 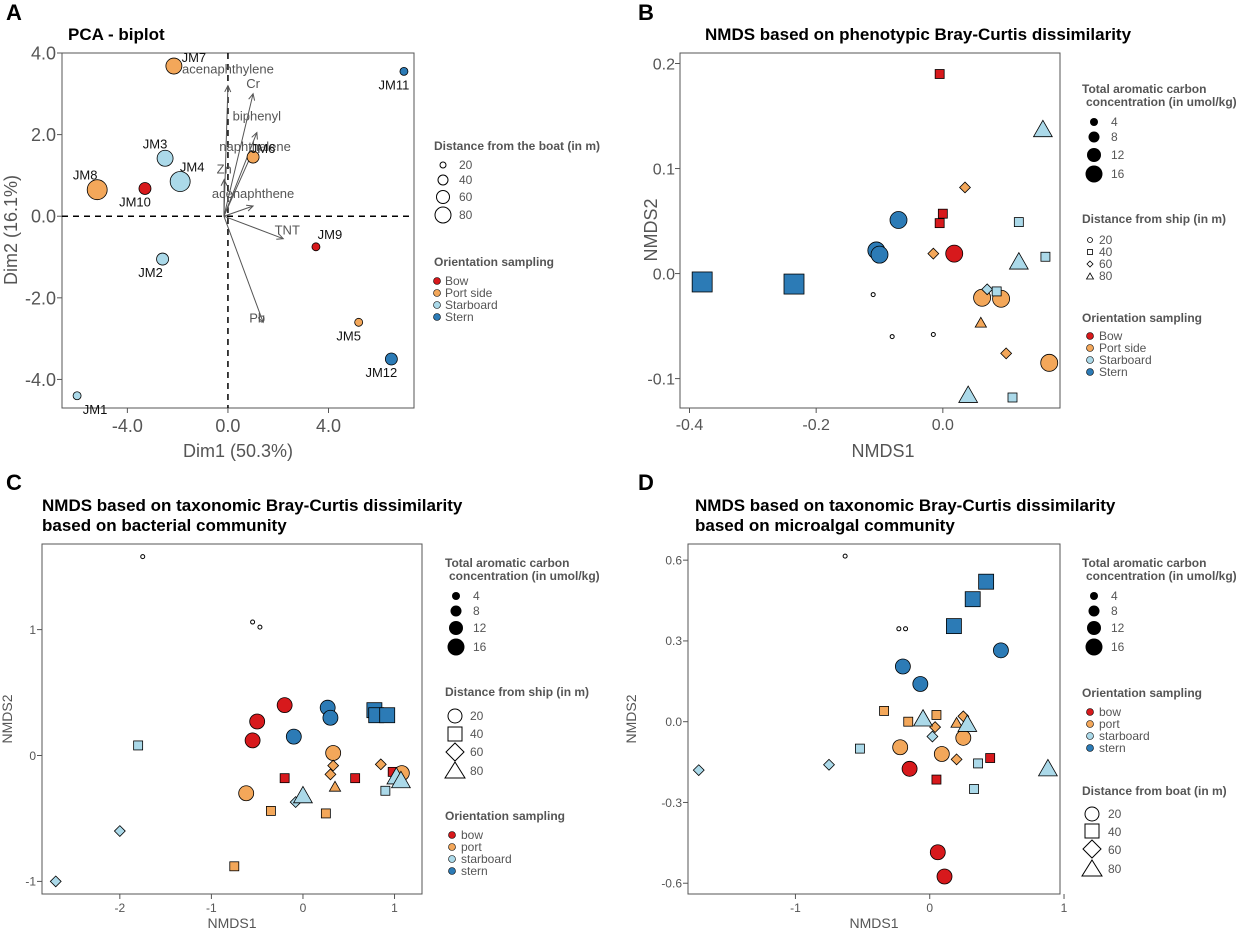 What do you see at coordinates (7, 718) in the screenshot?
I see `panel-c-y-label: NMDS2` at bounding box center [7, 718].